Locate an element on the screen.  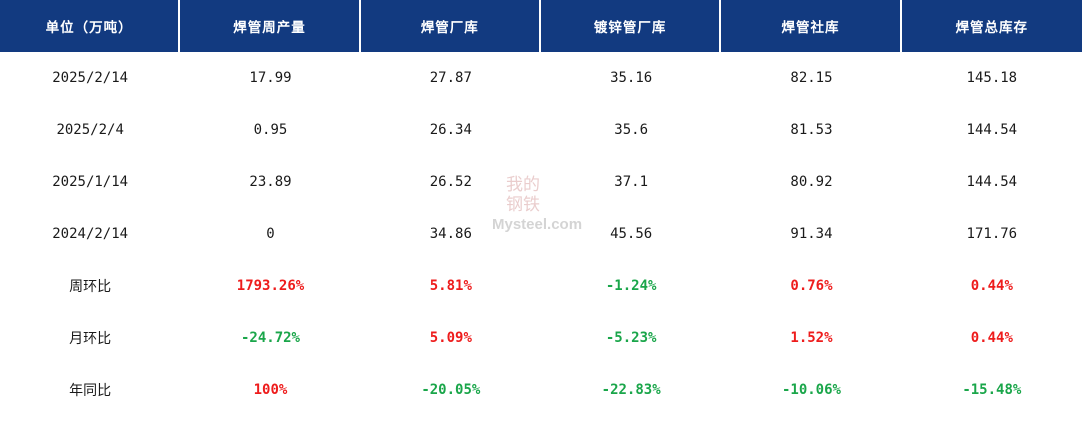
table-cell: 1793.26% is located at coordinates (270, 286).